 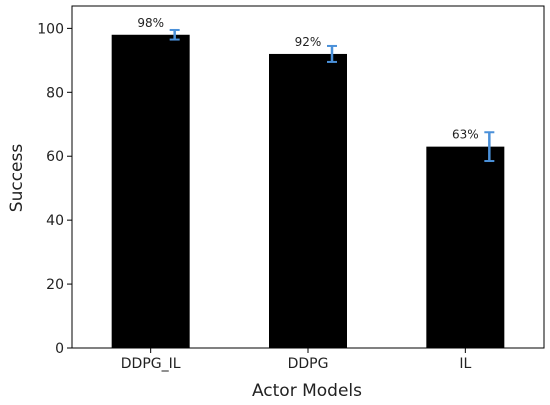 I want to click on y-tick-label: 80, so click(x=55, y=93).